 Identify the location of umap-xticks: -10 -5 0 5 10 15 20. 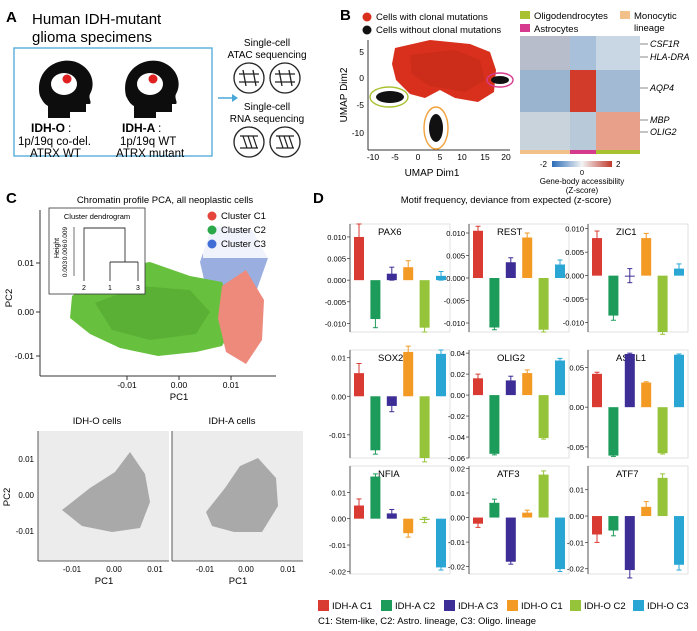
(439, 157).